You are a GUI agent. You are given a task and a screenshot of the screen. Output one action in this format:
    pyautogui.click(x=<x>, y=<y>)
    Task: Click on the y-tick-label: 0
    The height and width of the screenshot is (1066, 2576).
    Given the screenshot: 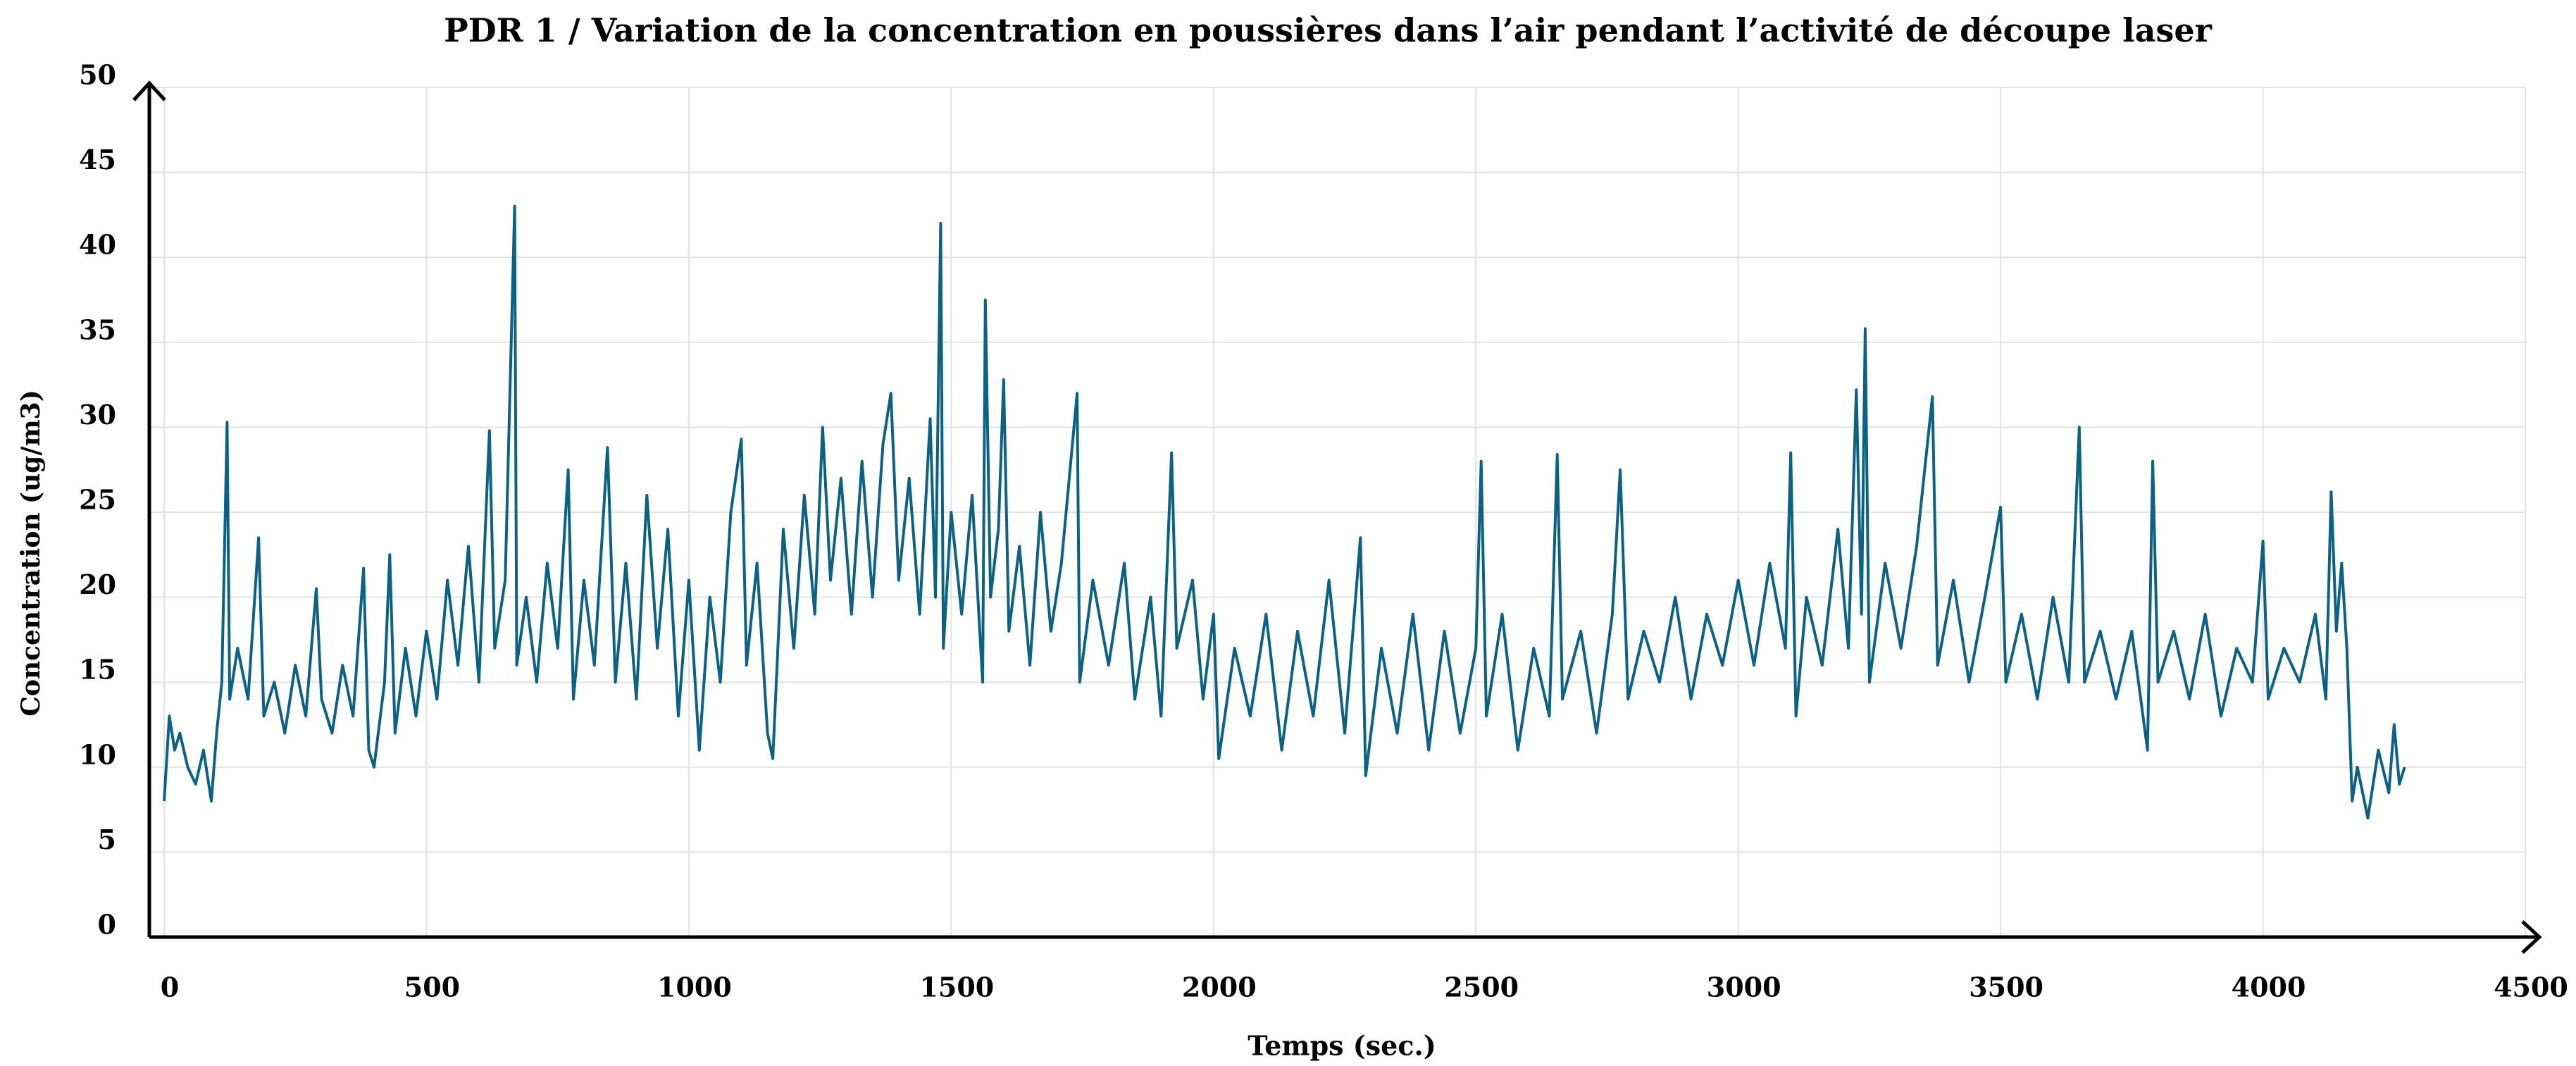 What is the action you would take?
    pyautogui.click(x=107, y=925)
    